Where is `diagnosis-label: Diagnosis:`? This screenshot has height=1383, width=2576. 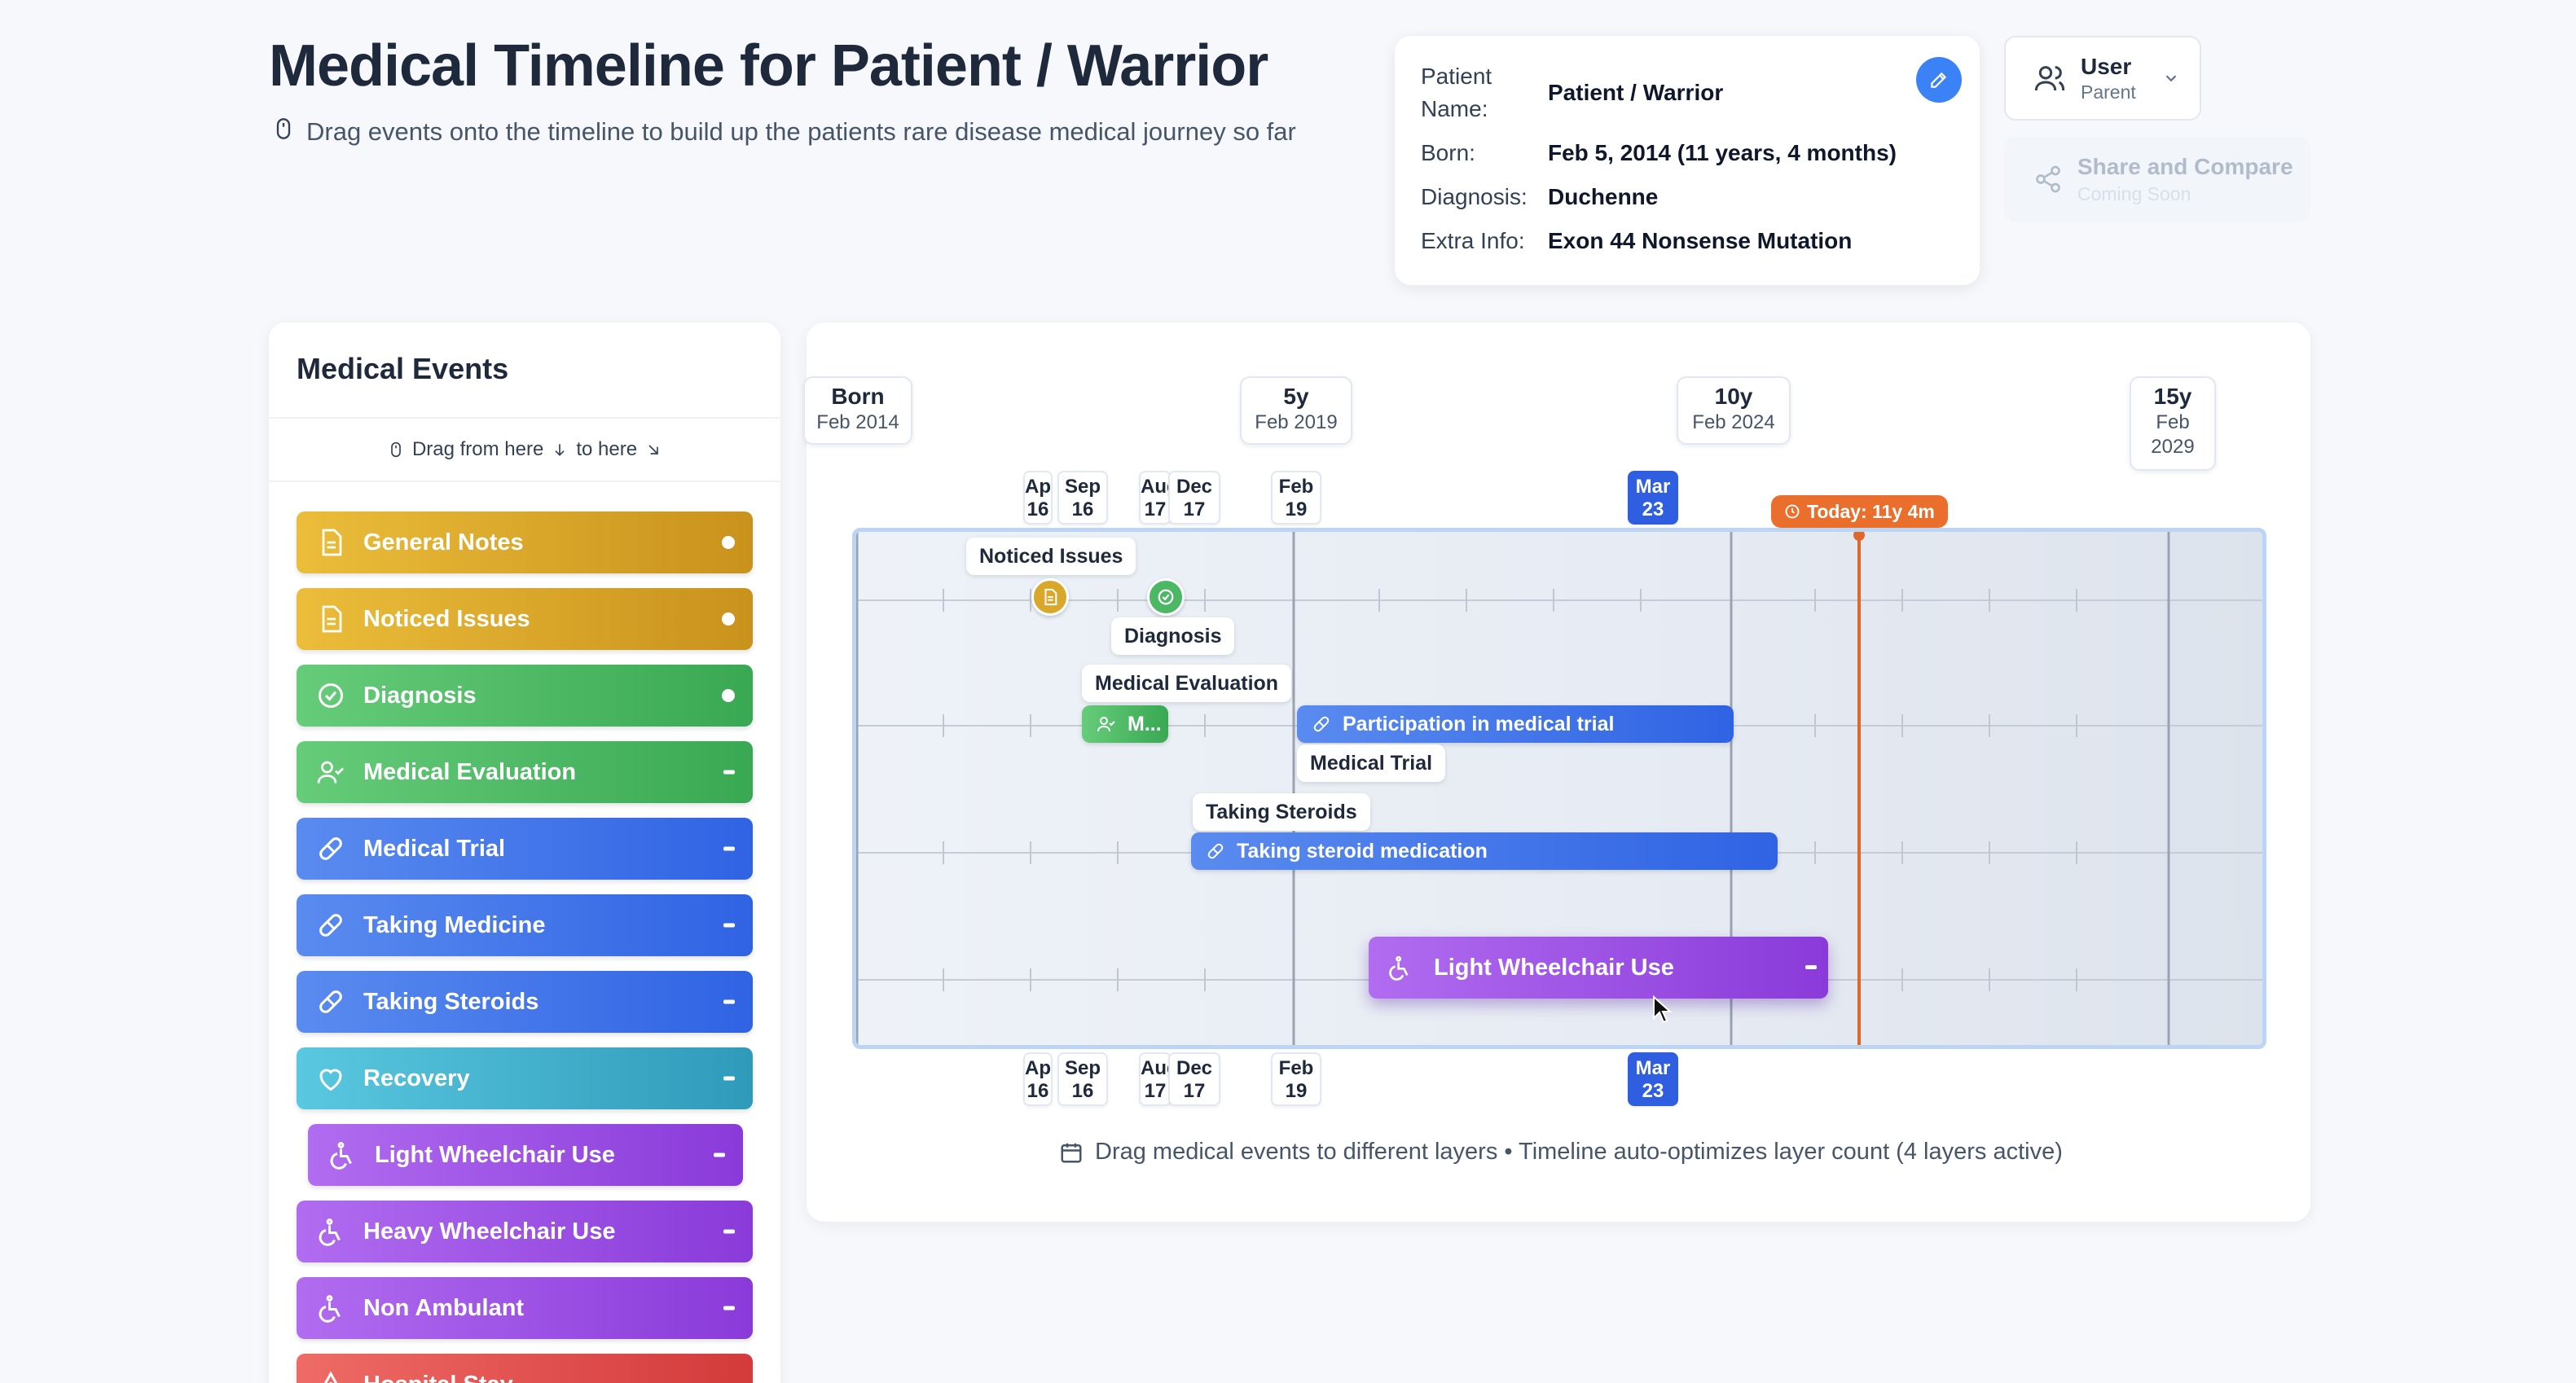 diagnosis-label: Diagnosis: is located at coordinates (1474, 196).